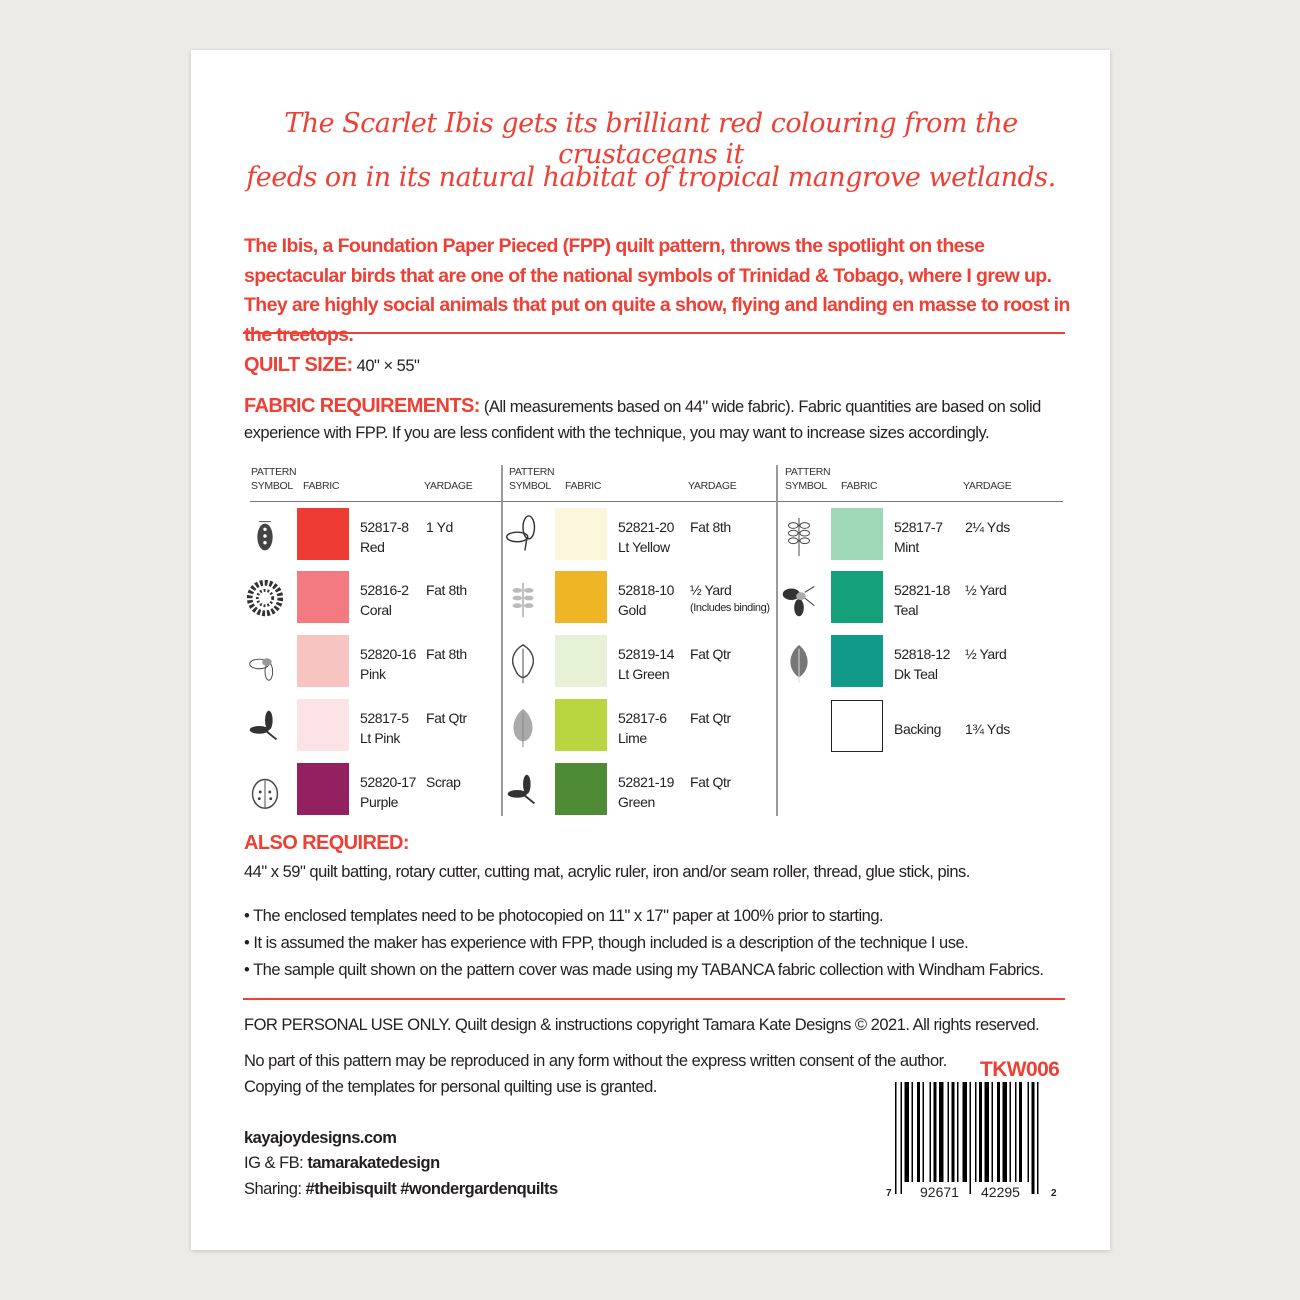  Describe the element at coordinates (384, 728) in the screenshot. I see `fabric-code: 52817-5 Lt Pink` at that location.